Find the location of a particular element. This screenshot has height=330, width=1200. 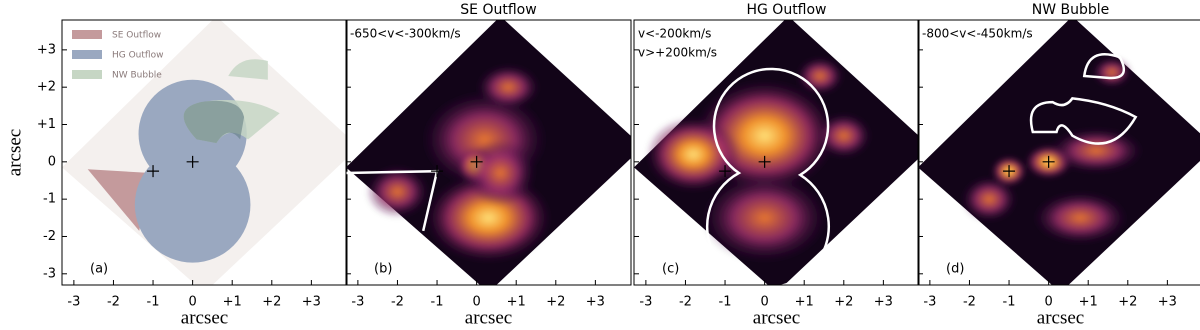

annotation: -650<v<-300km/s is located at coordinates (405, 34).